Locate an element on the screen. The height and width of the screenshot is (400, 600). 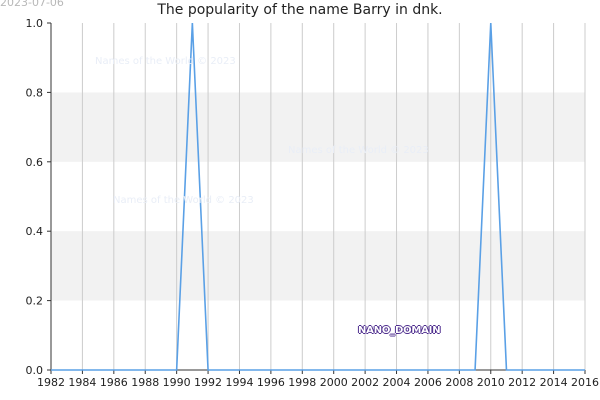
y-tick-label: 0.8 is located at coordinates (35, 92).